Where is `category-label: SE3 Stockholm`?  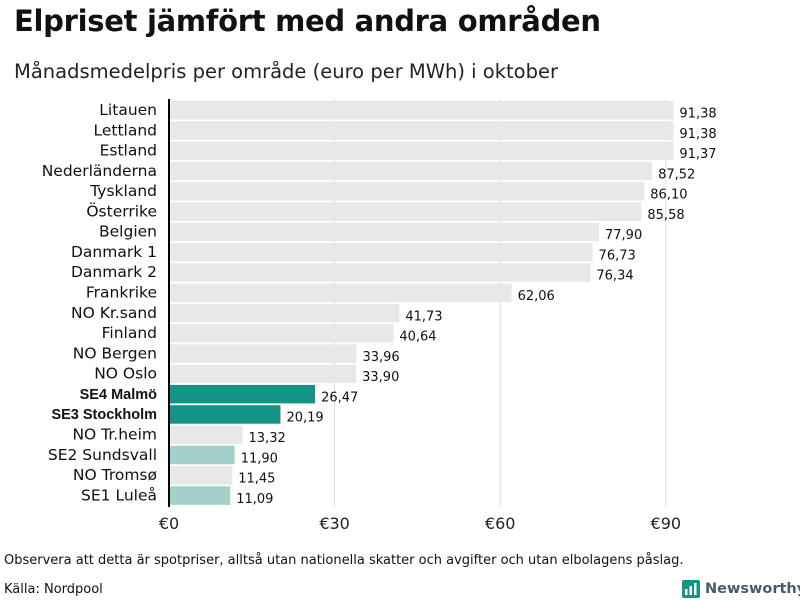 category-label: SE3 Stockholm is located at coordinates (104, 415).